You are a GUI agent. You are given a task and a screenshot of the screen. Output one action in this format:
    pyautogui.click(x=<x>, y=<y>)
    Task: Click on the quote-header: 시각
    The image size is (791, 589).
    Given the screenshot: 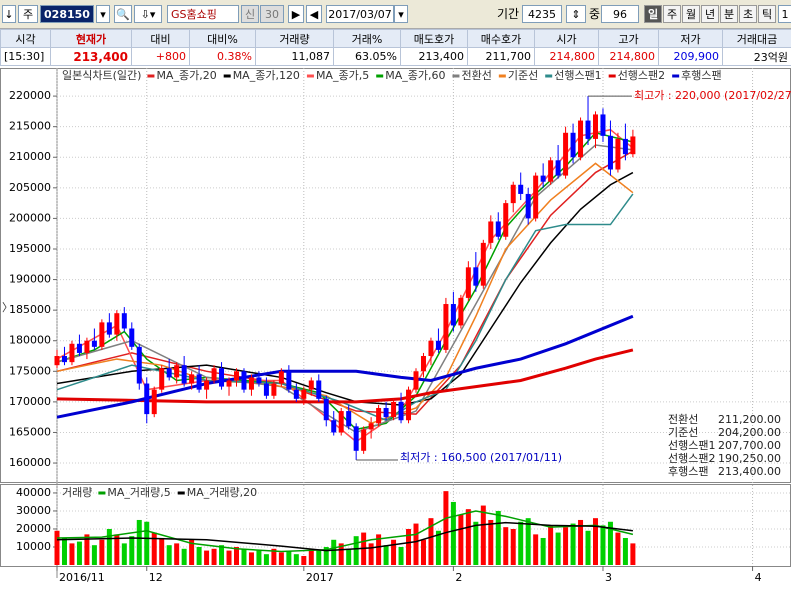 What is the action you would take?
    pyautogui.click(x=25, y=38)
    